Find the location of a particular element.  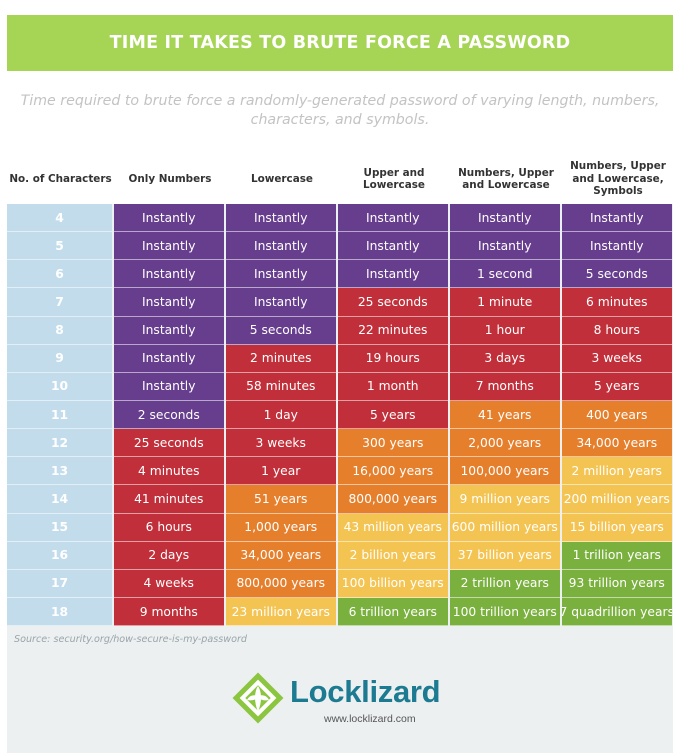

brand-url: www.locklizard.com is located at coordinates (370, 719).